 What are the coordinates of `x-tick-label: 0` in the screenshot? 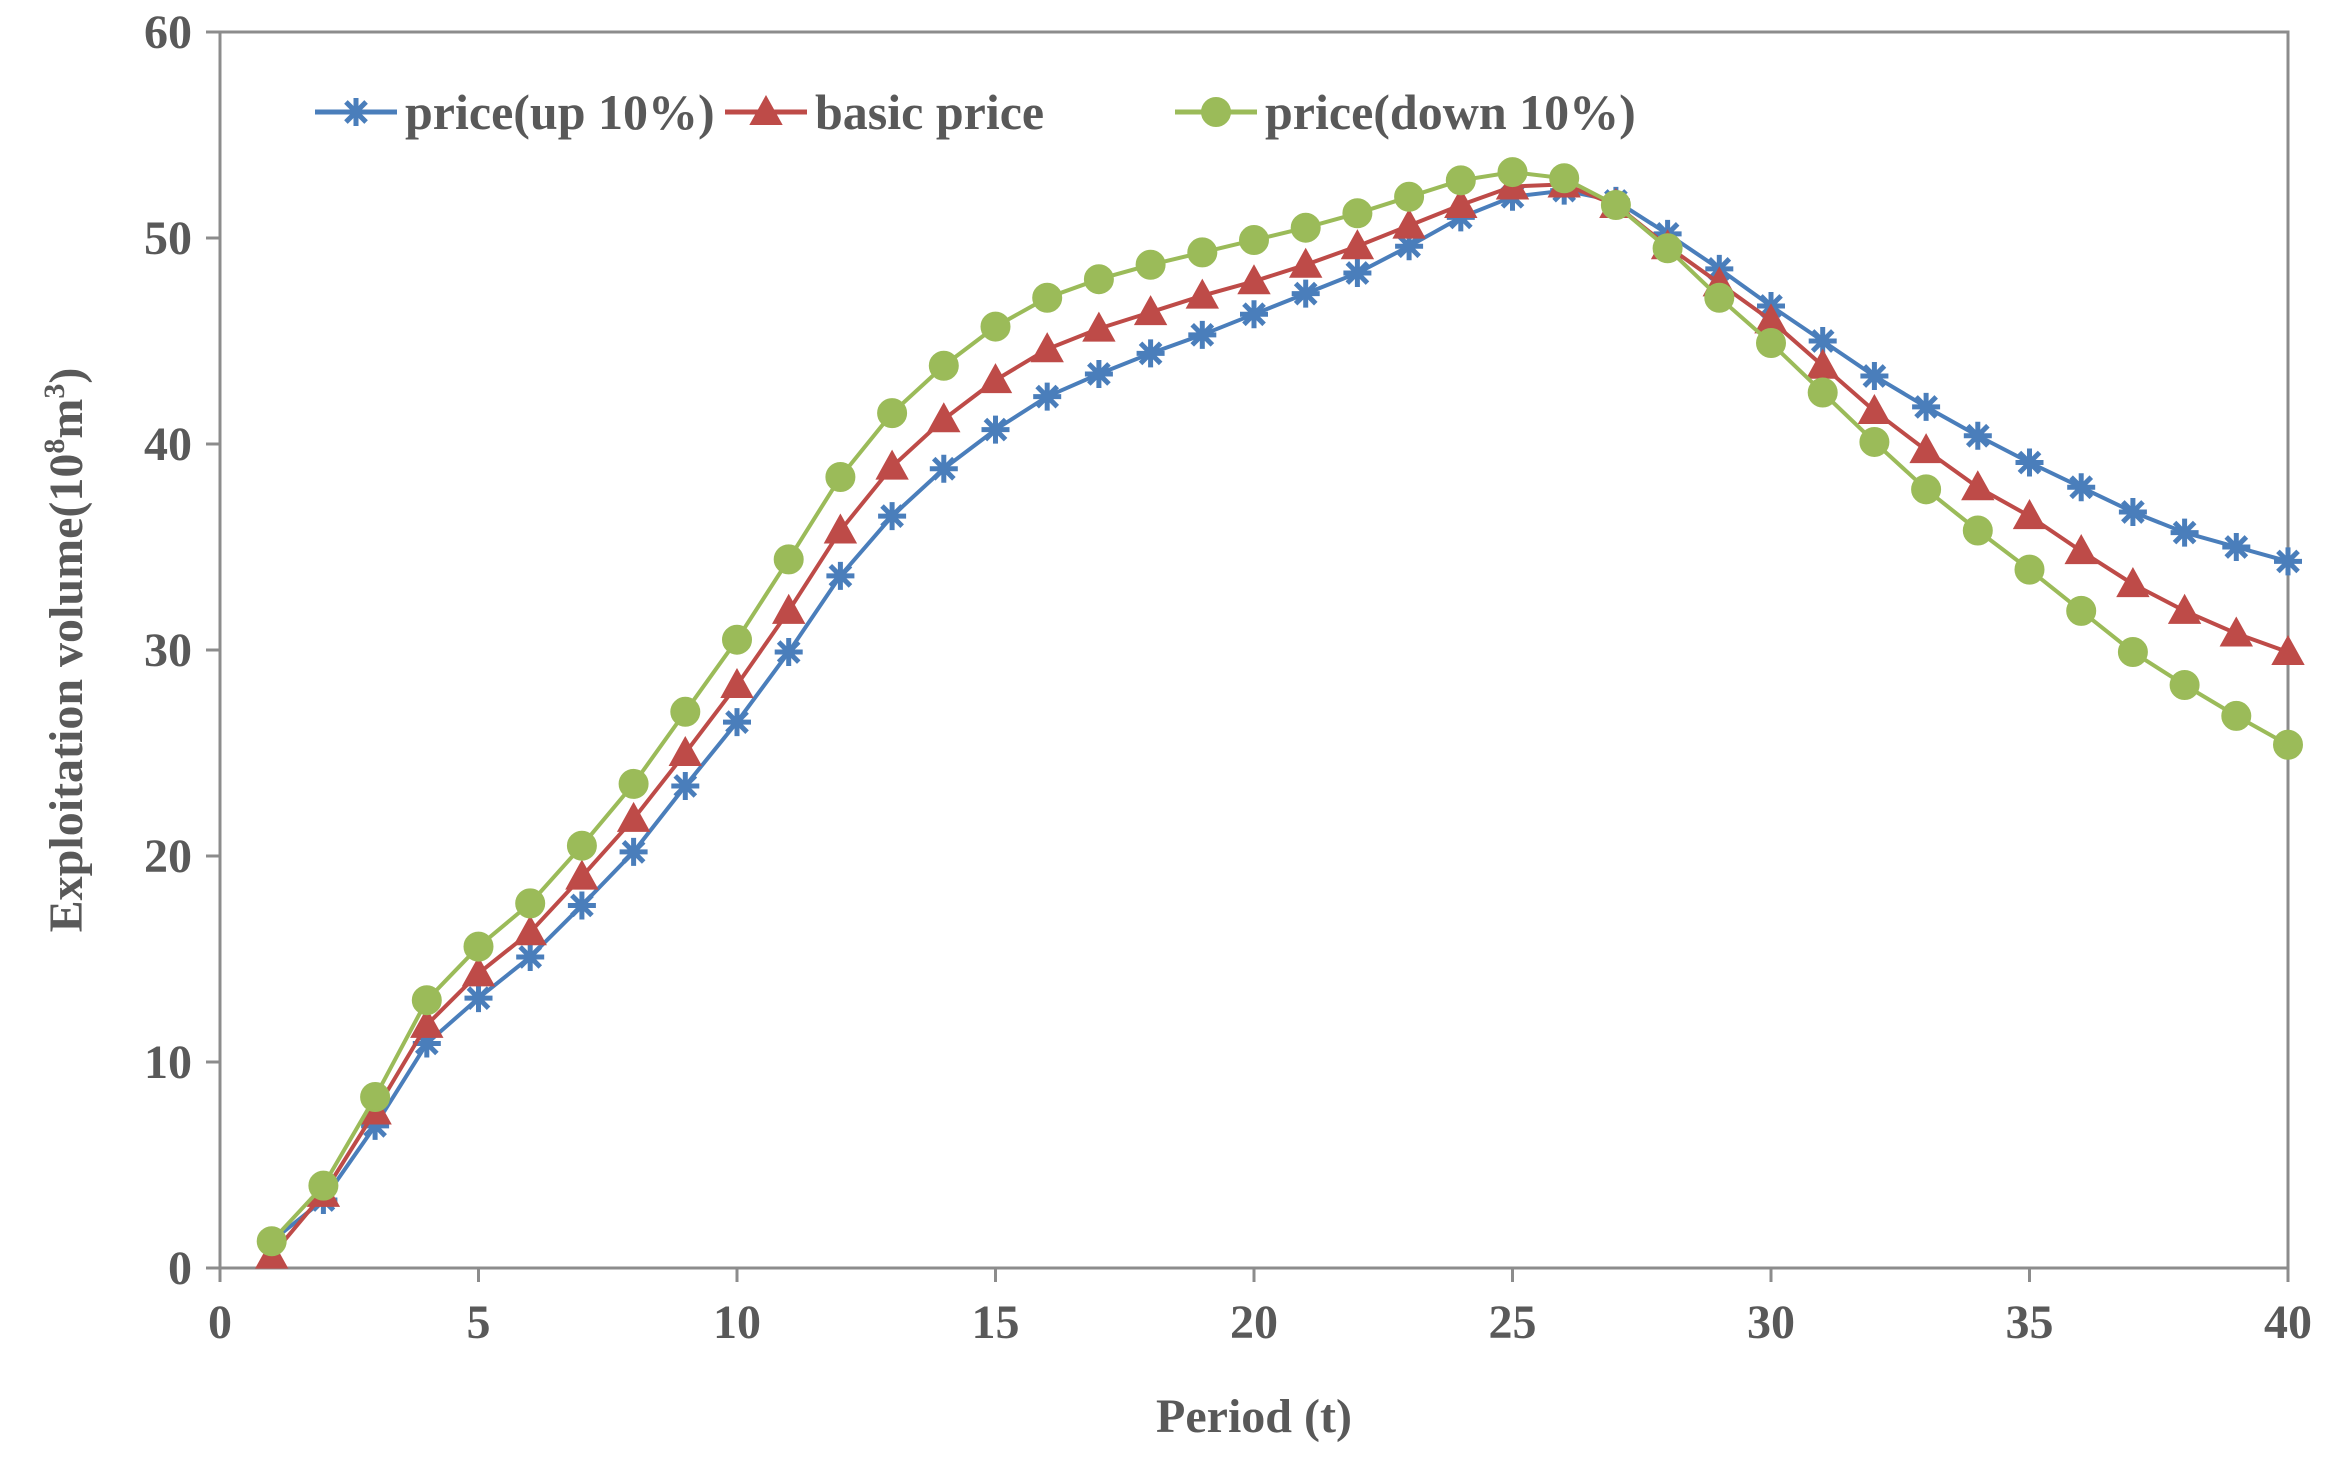 It's located at (220, 1322).